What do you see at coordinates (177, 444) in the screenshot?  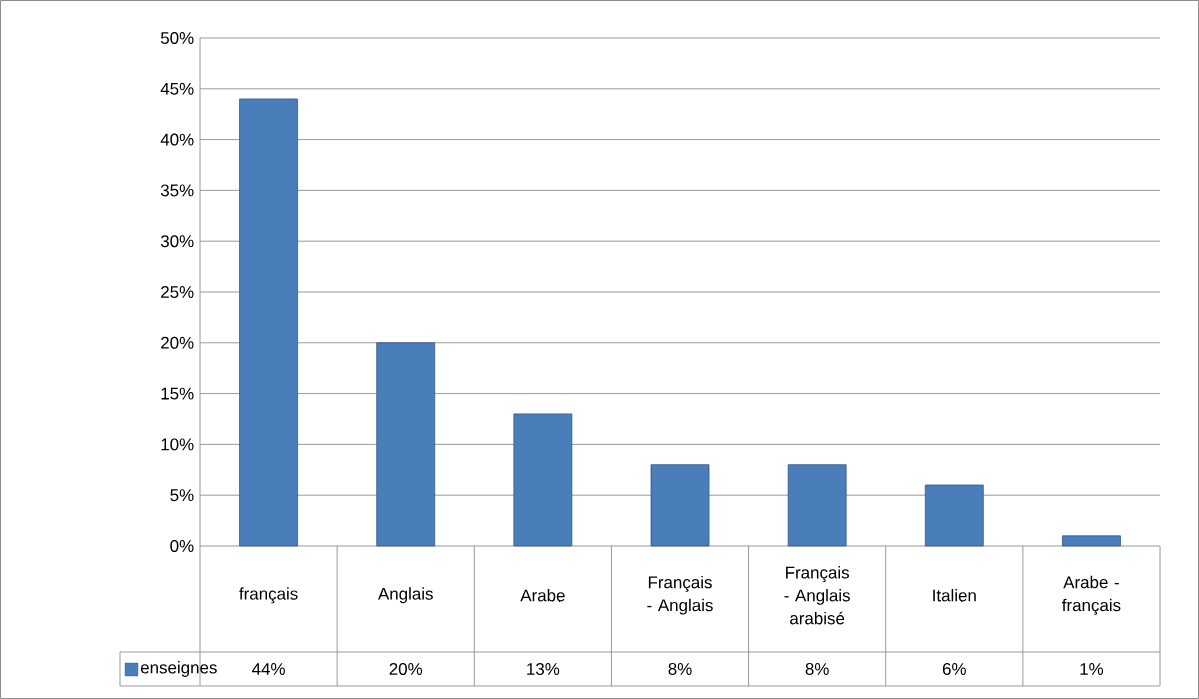 I see `y-tick-label: 10%` at bounding box center [177, 444].